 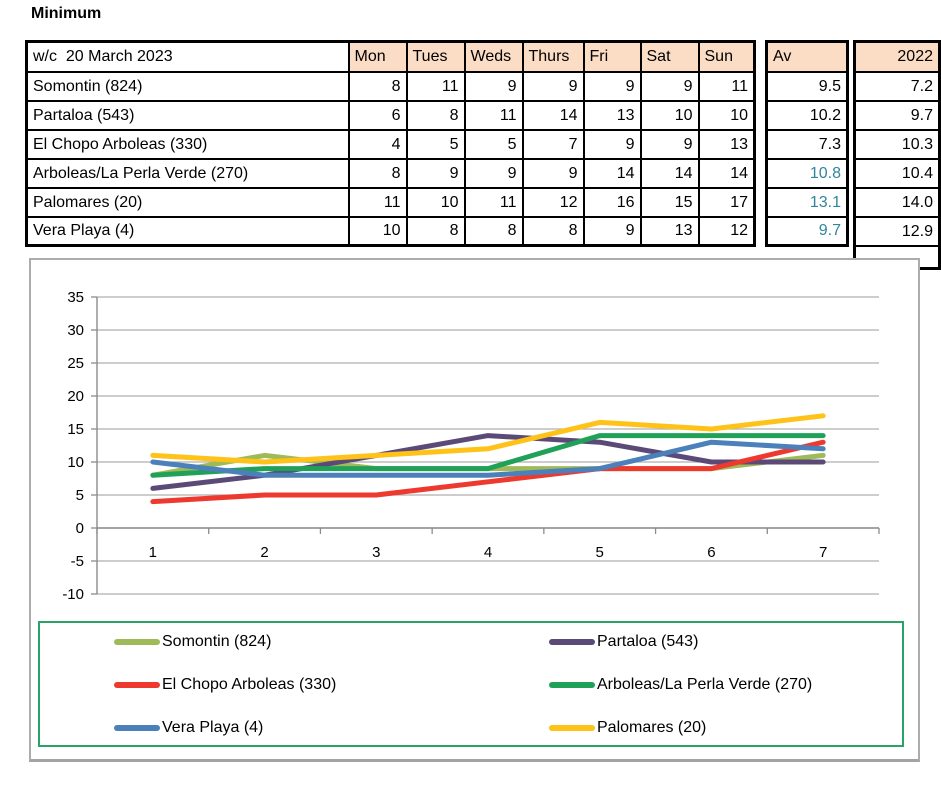 I want to click on row-label-cell: Arboleas/La Perla Verde (270), so click(x=187, y=173).